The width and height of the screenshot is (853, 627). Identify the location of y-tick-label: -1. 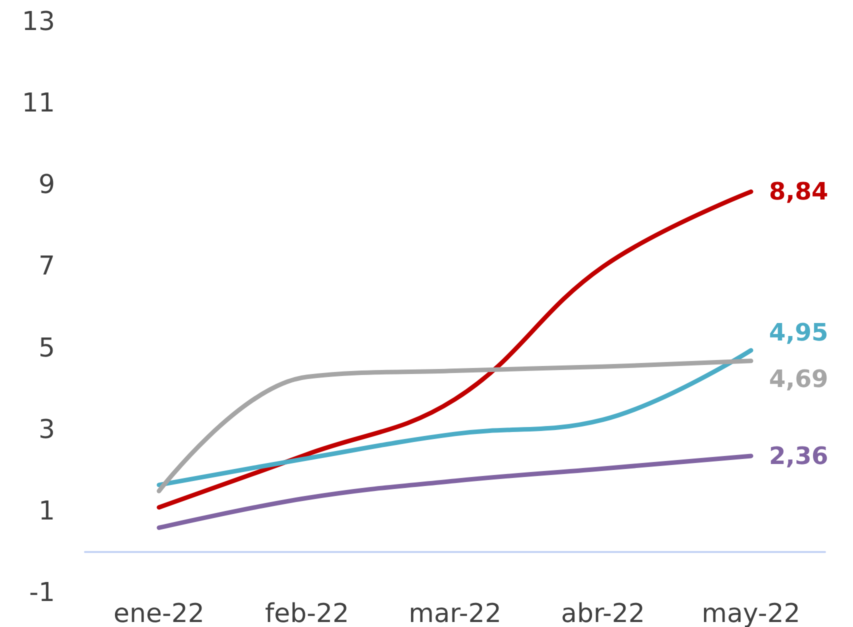
(42, 593).